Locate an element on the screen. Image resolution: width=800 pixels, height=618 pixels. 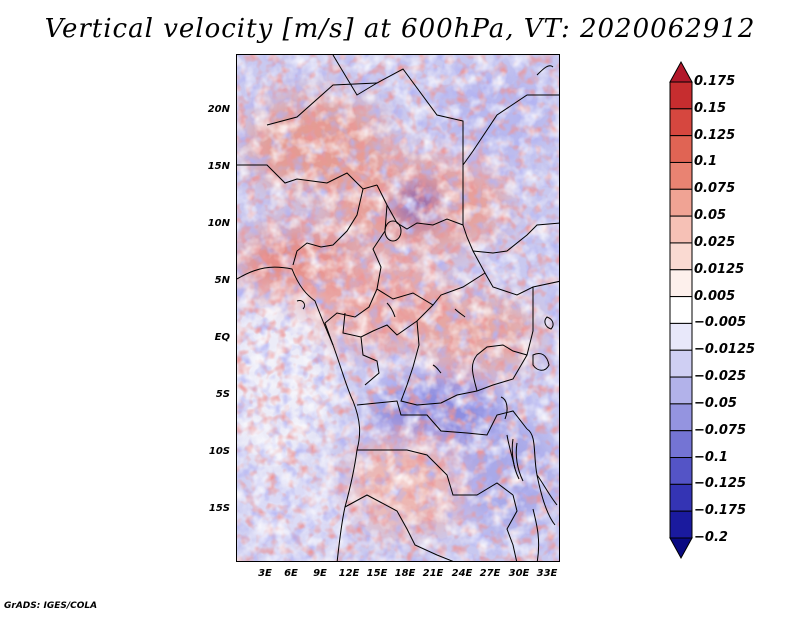
colorbar-label: −0.2 is located at coordinates (711, 537).